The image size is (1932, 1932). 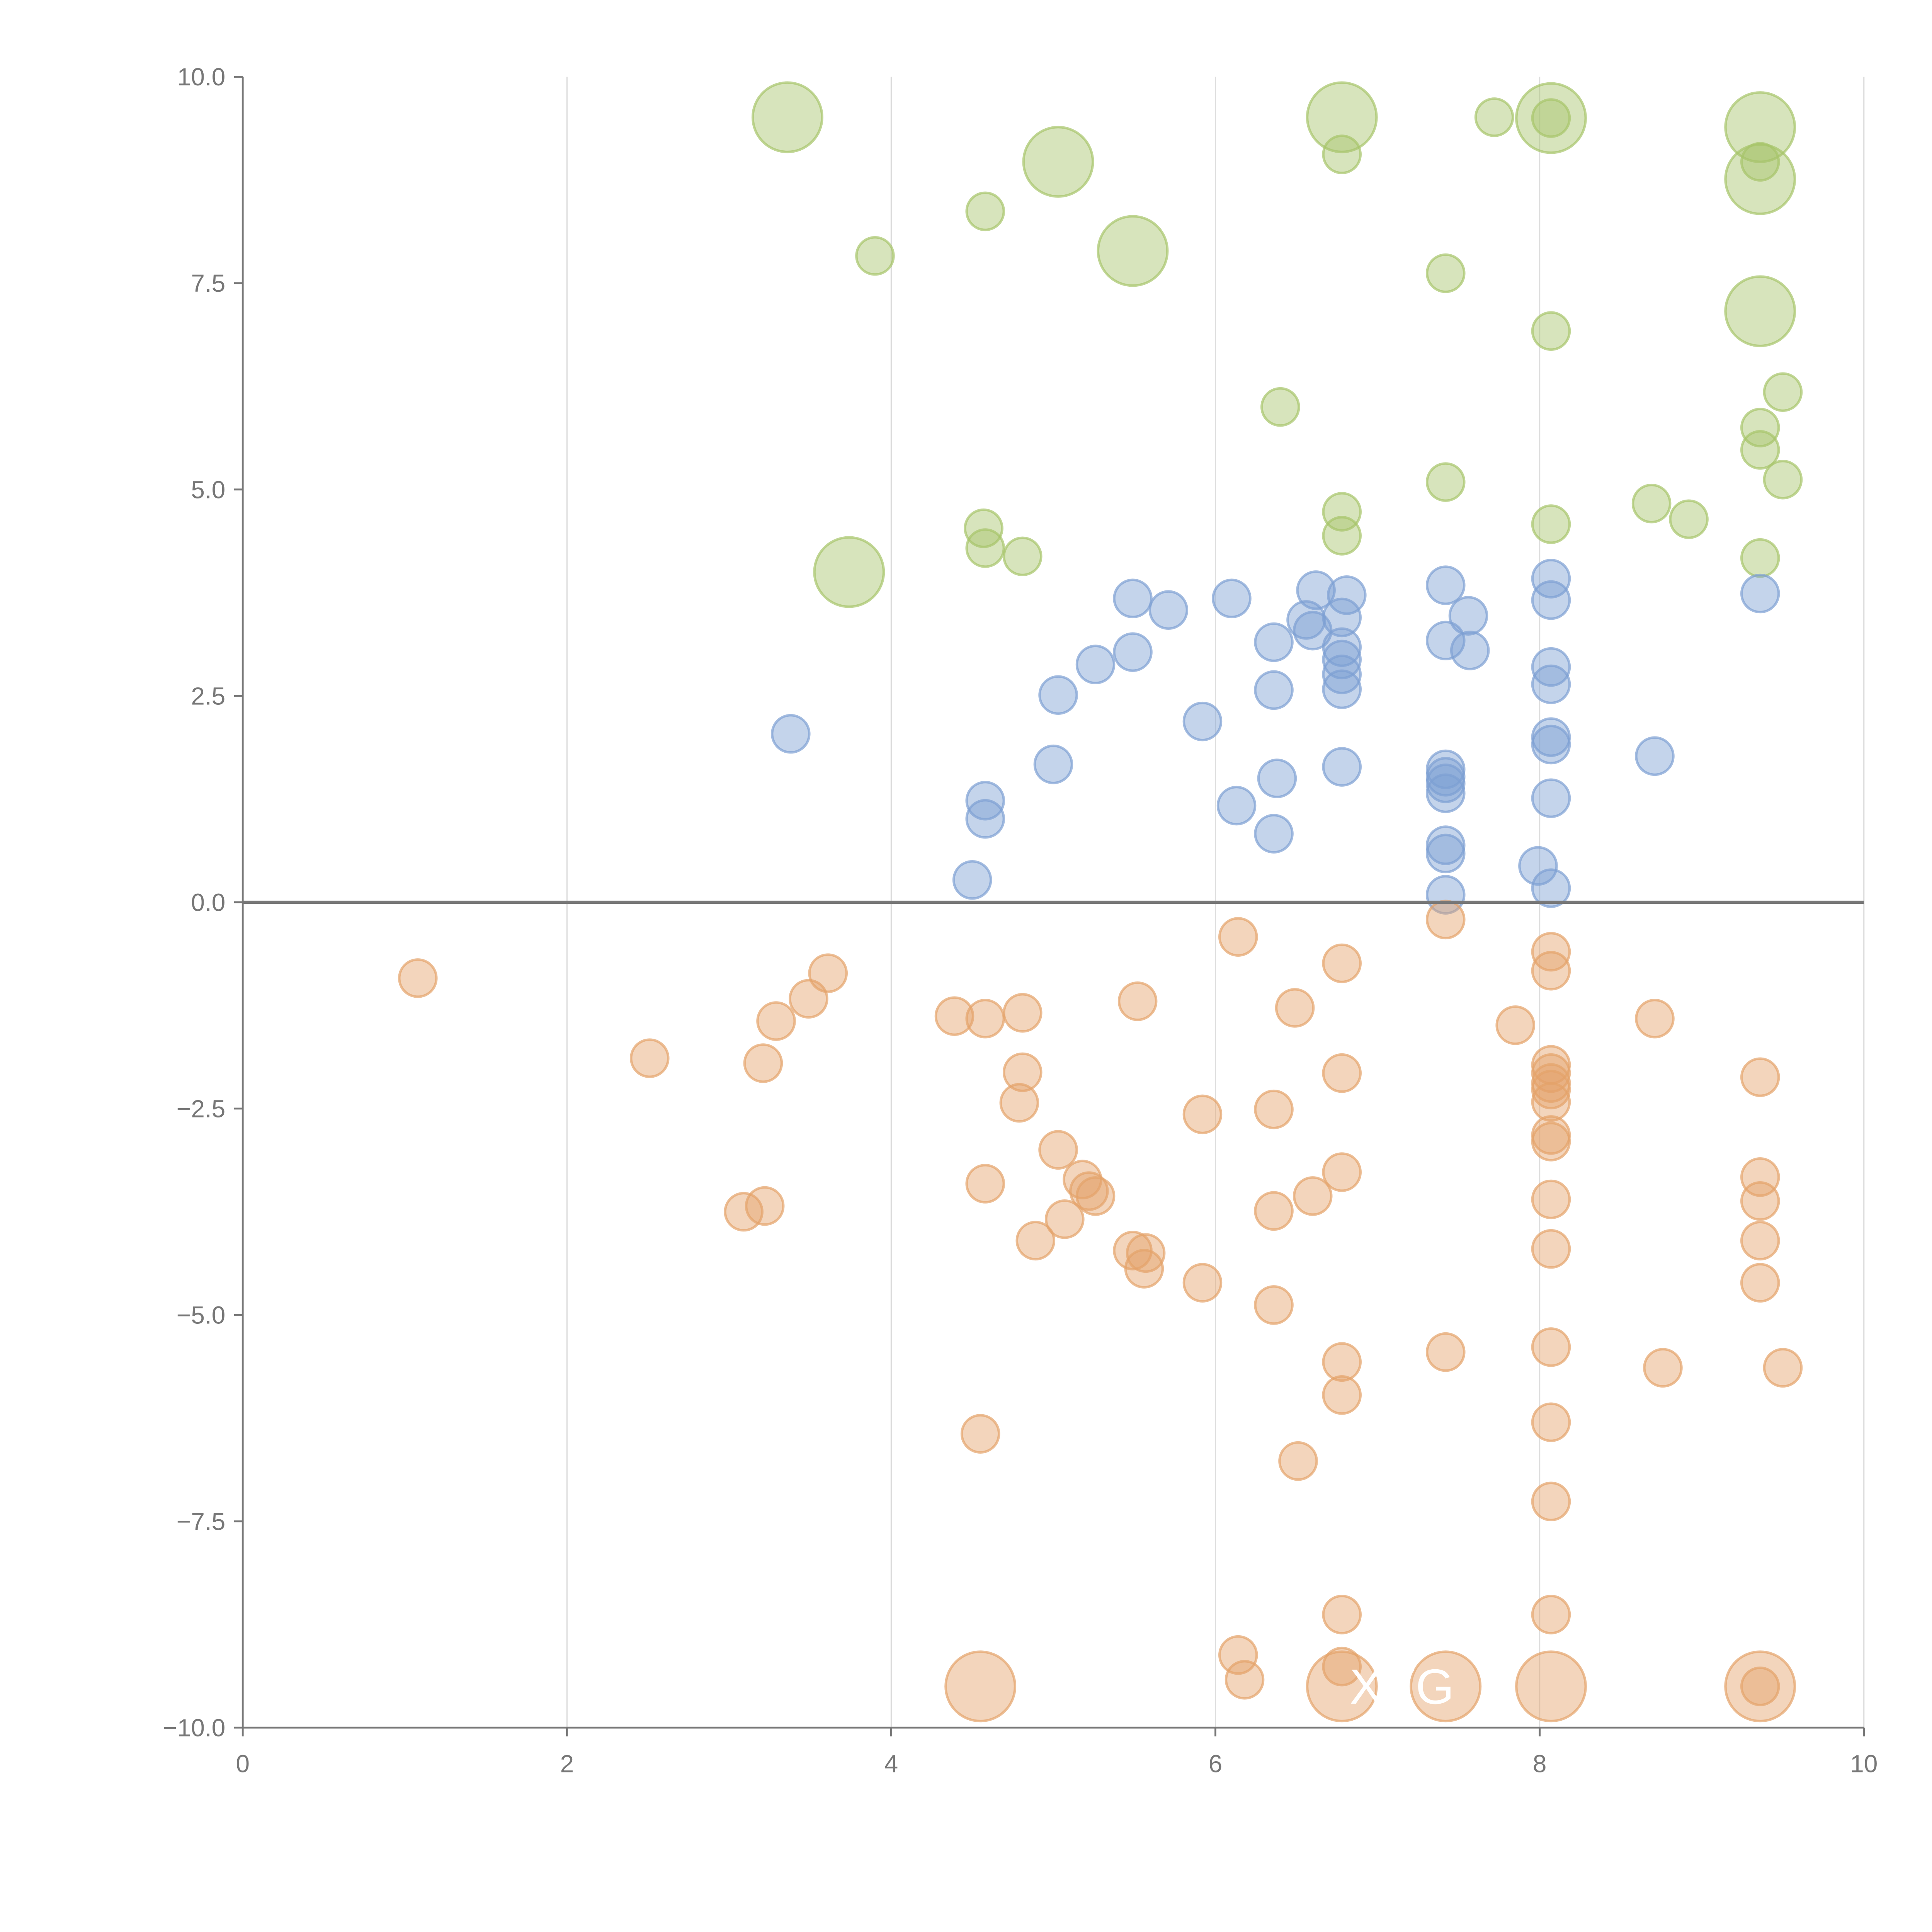 What do you see at coordinates (208, 902) in the screenshot?
I see `y-tick-label: 0.0` at bounding box center [208, 902].